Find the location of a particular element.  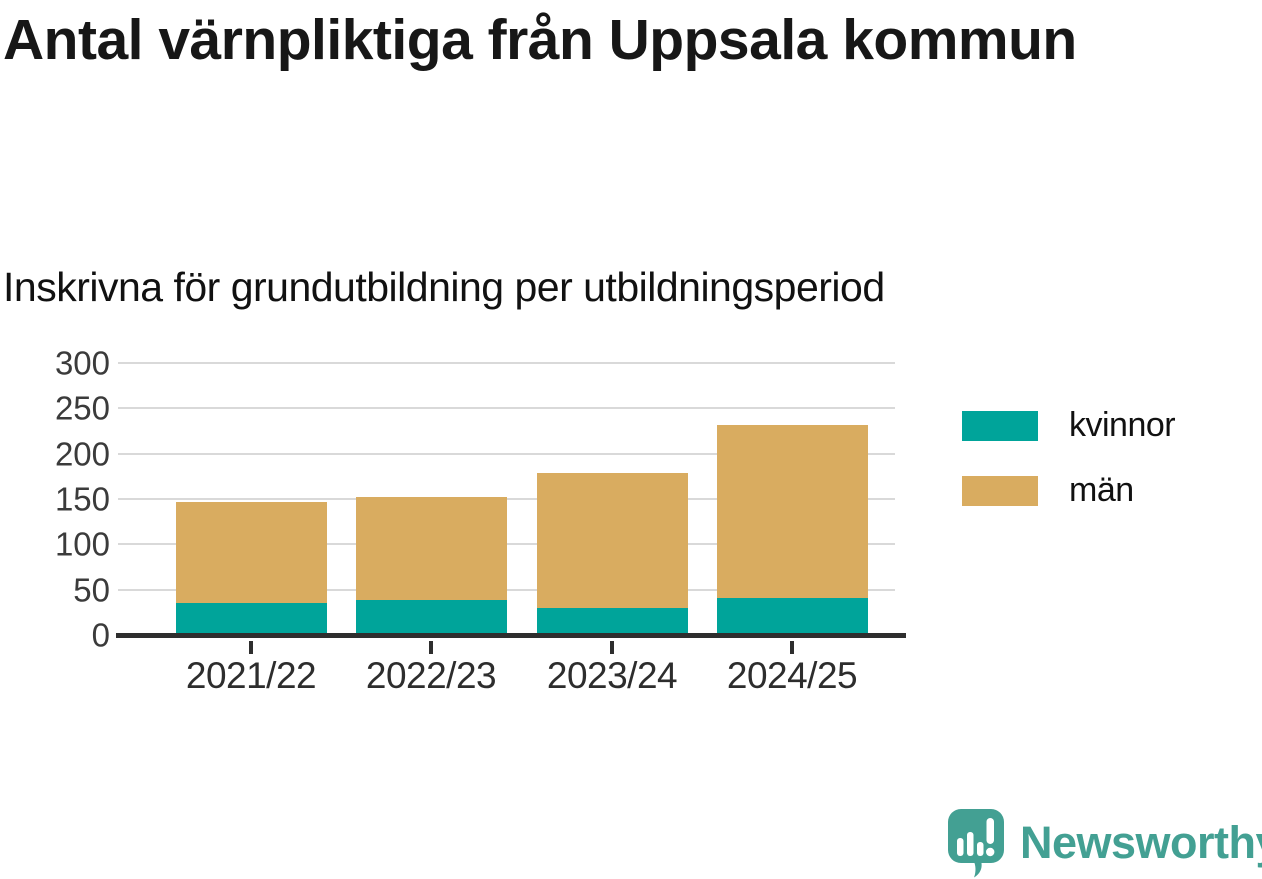

y-axis-tick-label: 50 is located at coordinates (91, 590).